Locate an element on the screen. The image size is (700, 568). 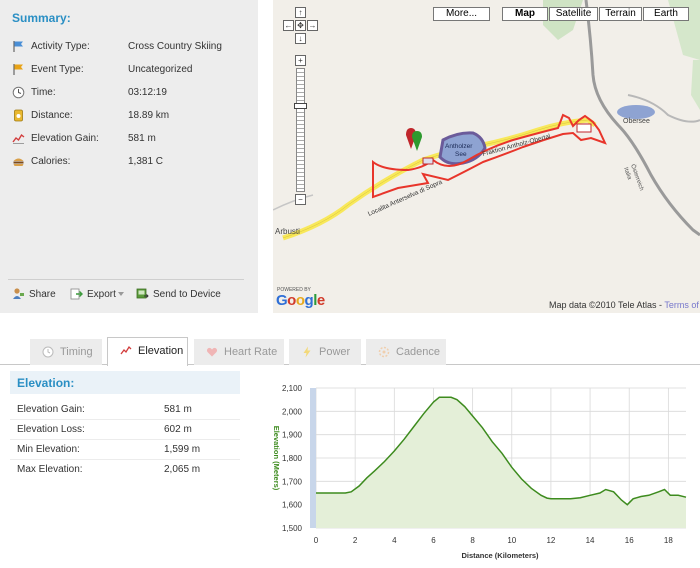
tab-heart-rate: Heart Rate is located at coordinates (239, 352).